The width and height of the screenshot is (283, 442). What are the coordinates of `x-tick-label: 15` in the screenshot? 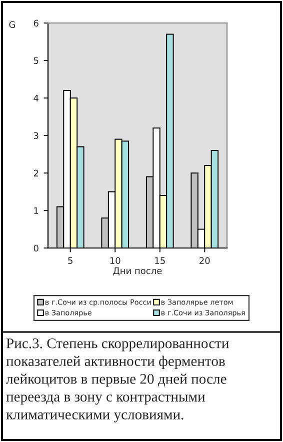 It's located at (160, 260).